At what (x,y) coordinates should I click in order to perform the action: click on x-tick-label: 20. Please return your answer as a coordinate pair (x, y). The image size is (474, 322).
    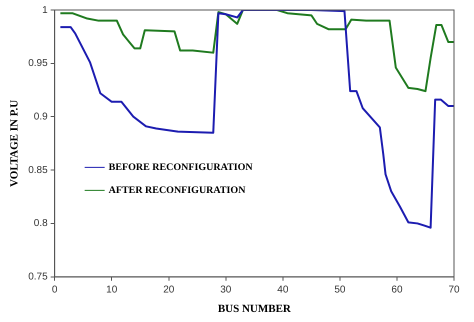
    Looking at the image, I should click on (169, 290).